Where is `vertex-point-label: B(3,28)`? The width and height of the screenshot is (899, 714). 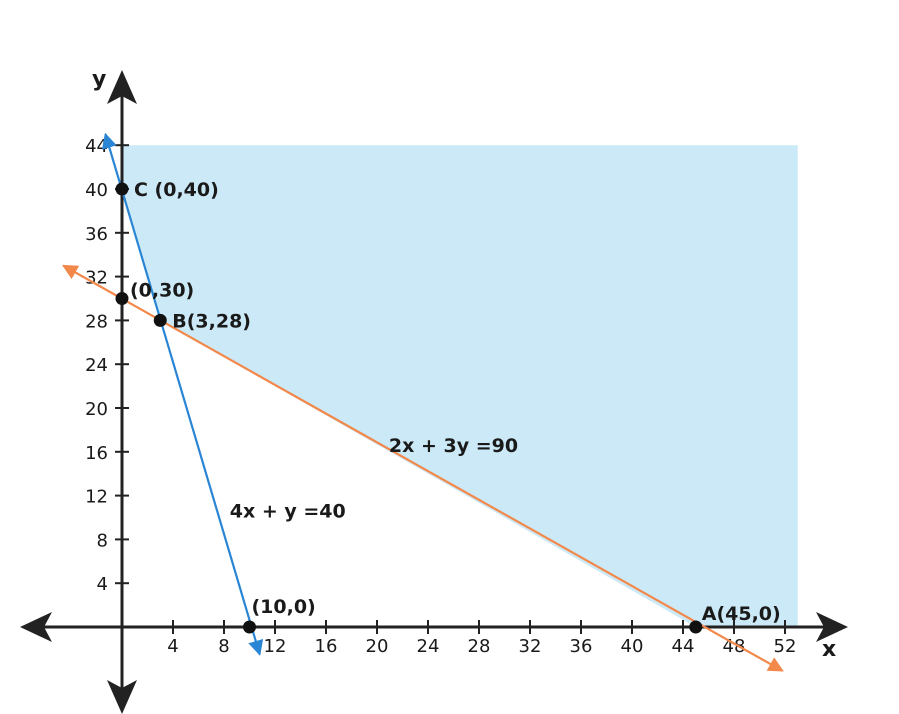
vertex-point-label: B(3,28) is located at coordinates (211, 321).